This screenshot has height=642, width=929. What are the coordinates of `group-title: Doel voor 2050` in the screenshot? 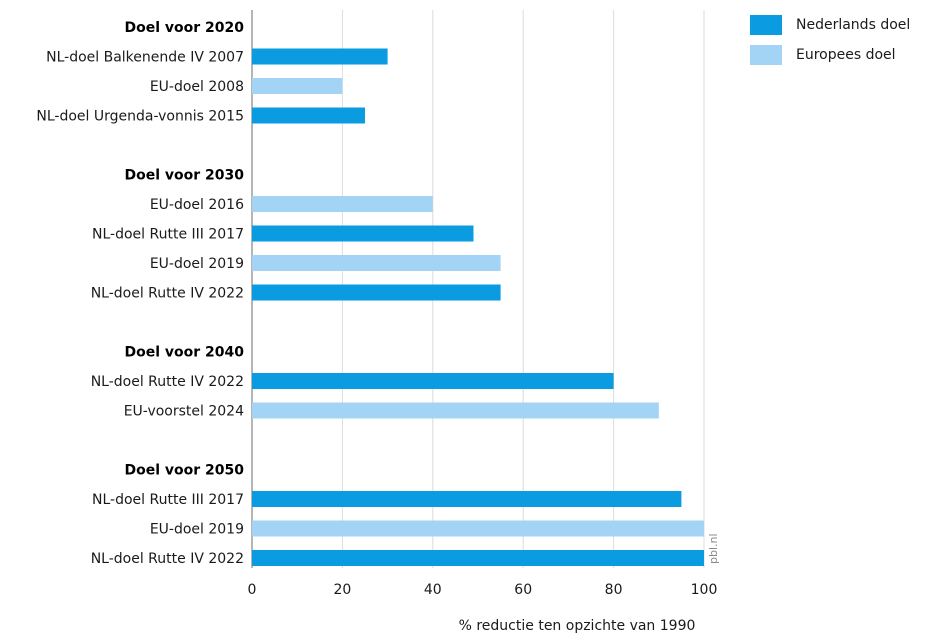 It's located at (184, 471).